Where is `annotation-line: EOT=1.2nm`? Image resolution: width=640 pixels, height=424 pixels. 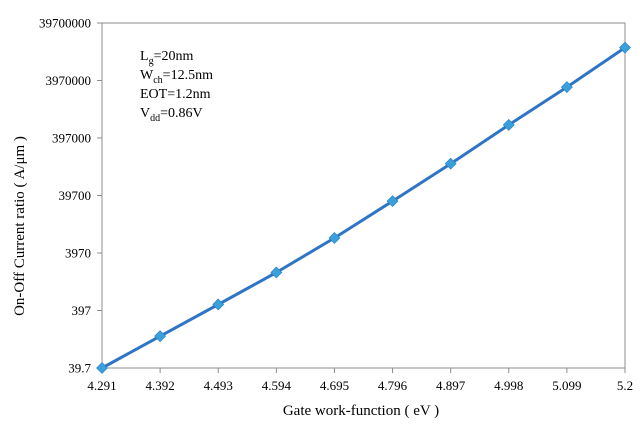 annotation-line: EOT=1.2nm is located at coordinates (175, 94).